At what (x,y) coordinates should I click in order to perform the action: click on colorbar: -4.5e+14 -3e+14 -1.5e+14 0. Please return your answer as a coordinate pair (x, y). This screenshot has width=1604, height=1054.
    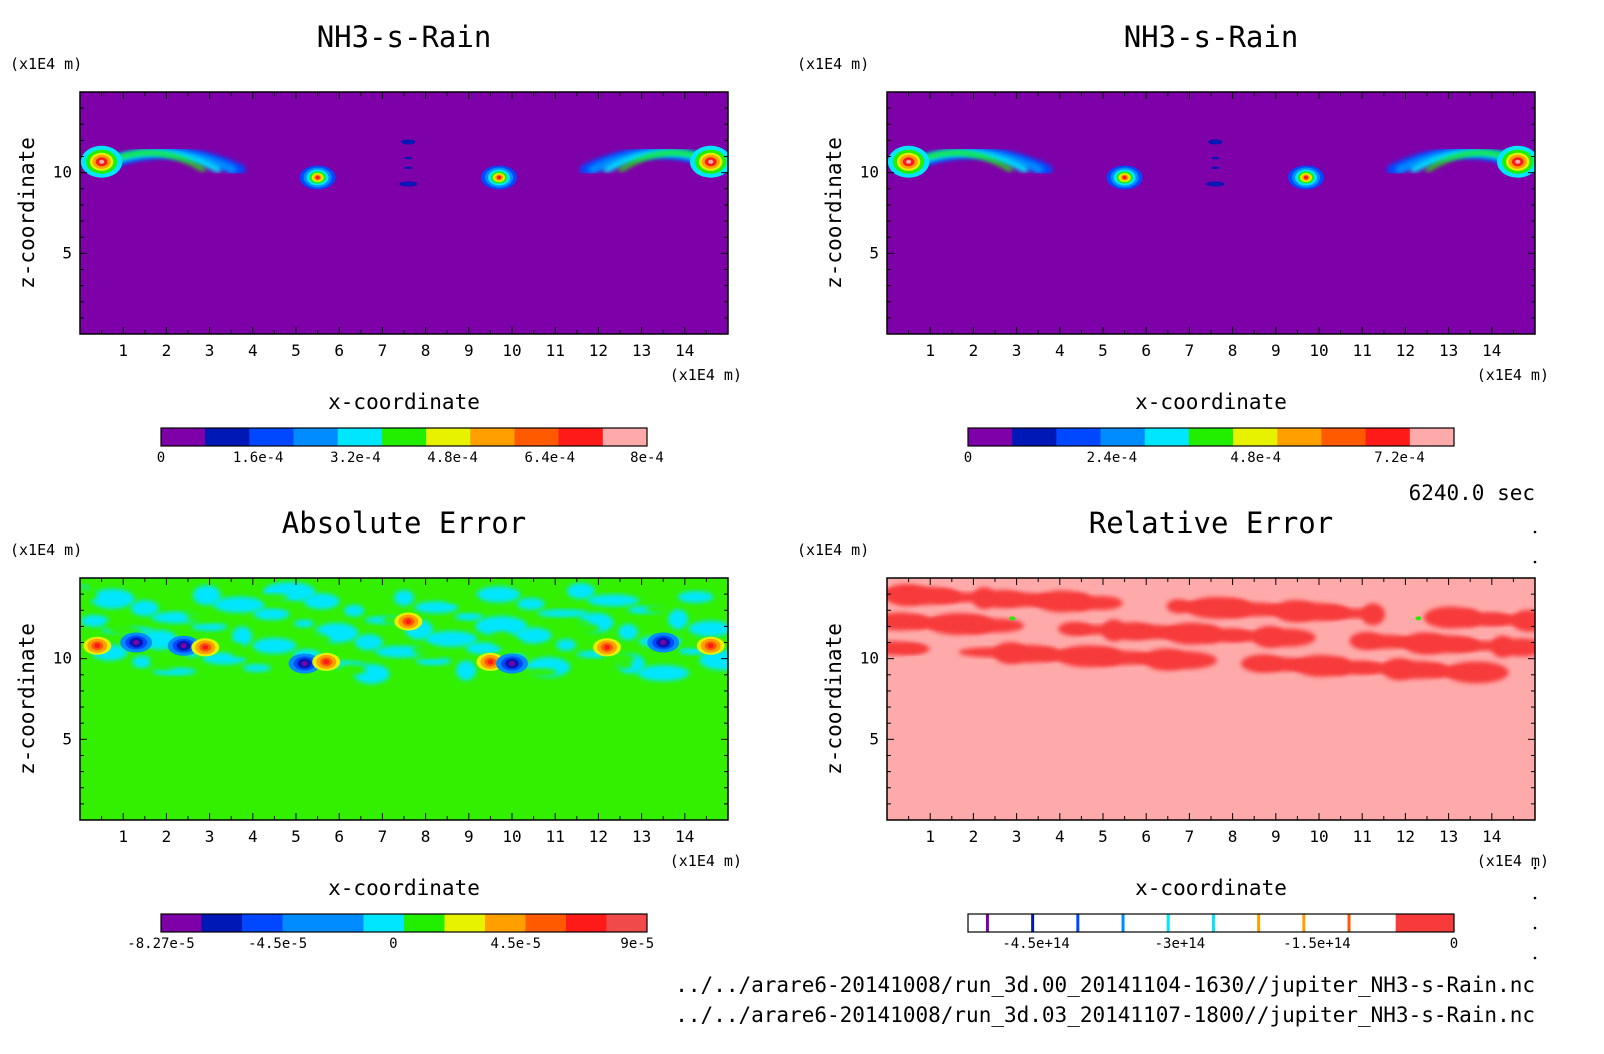
    Looking at the image, I should click on (1212, 932).